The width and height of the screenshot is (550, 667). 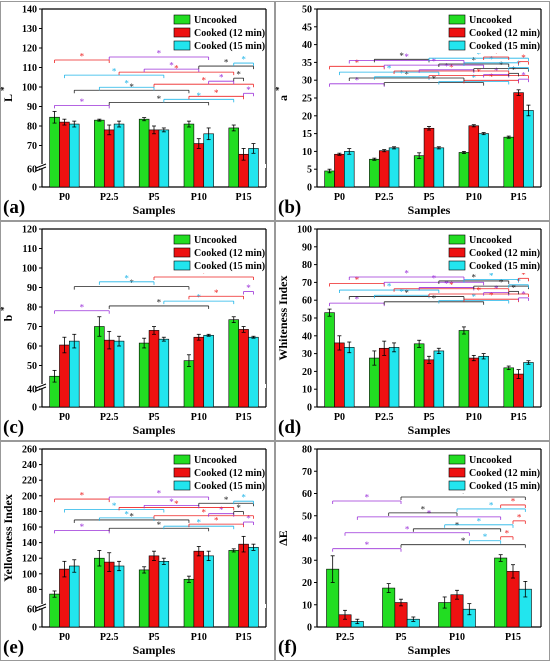 What do you see at coordinates (307, 605) in the screenshot?
I see `y-tick-label: 10` at bounding box center [307, 605].